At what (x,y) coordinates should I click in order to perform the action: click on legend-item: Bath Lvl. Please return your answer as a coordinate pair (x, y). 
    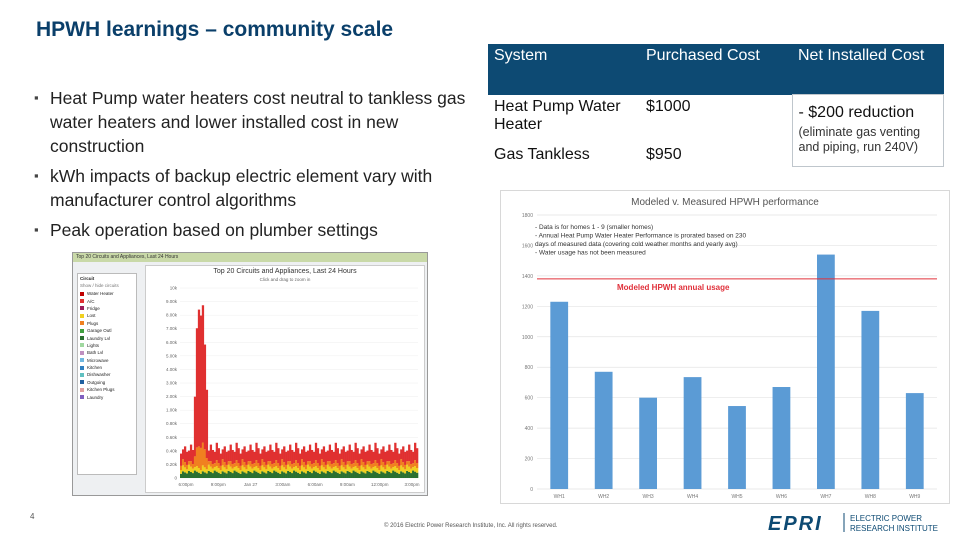
    Looking at the image, I should click on (107, 352).